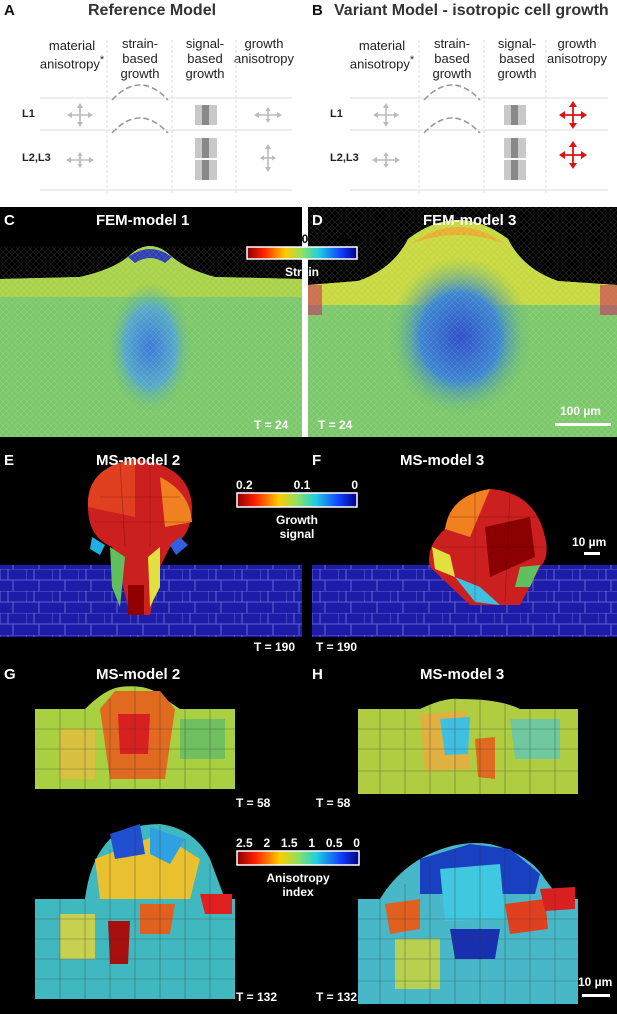 Image resolution: width=617 pixels, height=1014 pixels. What do you see at coordinates (9, 460) in the screenshot?
I see `panel-e-letter: E` at bounding box center [9, 460].